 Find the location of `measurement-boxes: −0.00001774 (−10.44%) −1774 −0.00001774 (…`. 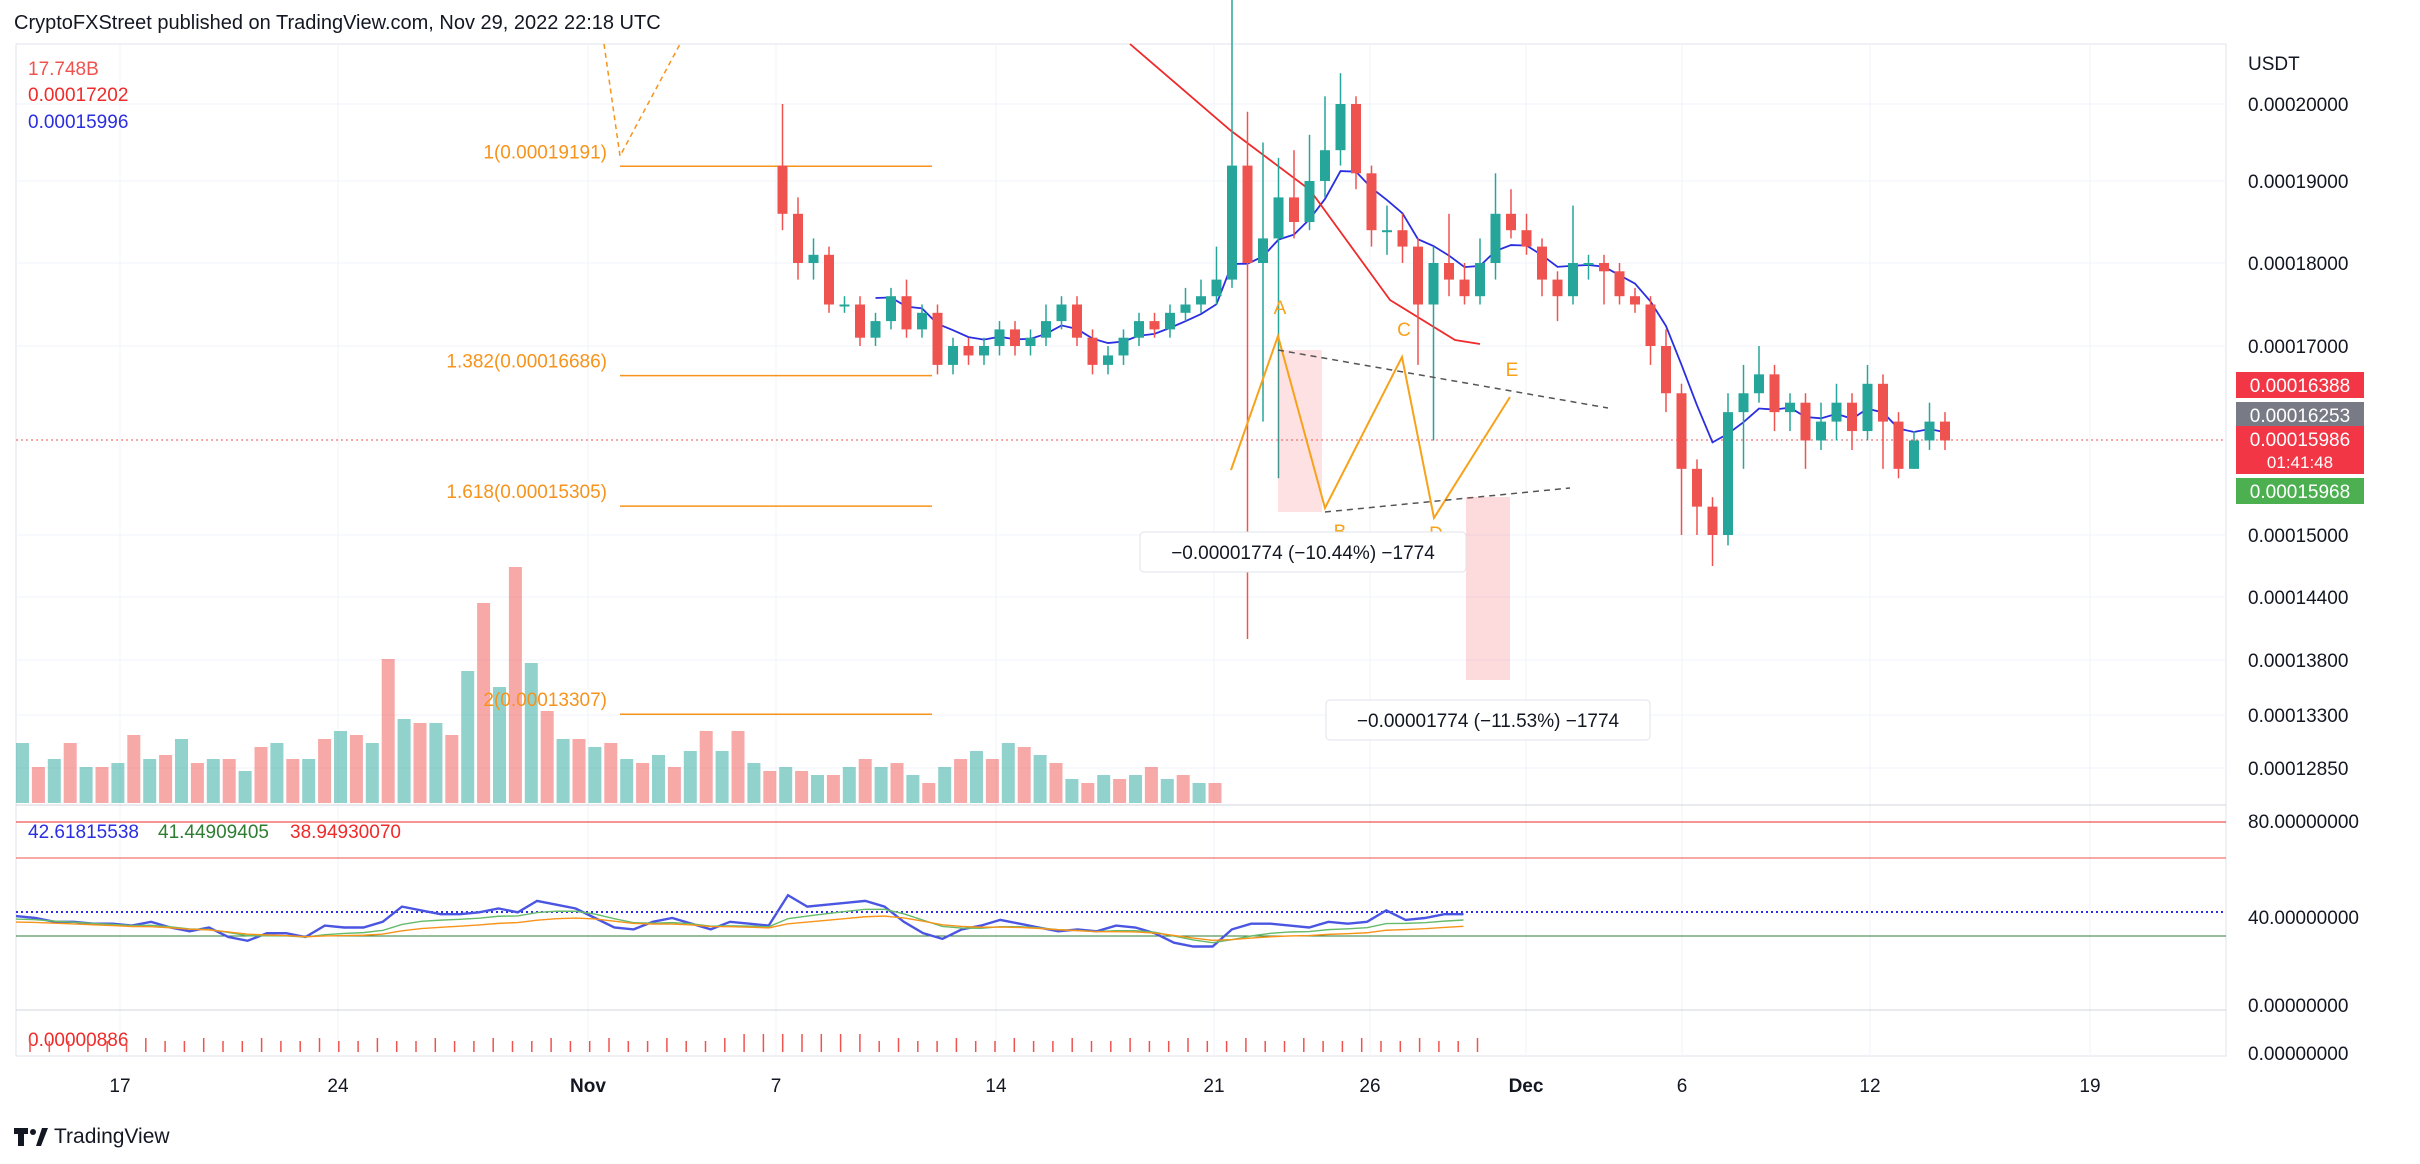

measurement-boxes: −0.00001774 (−10.44%) −1774 −0.00001774 (… is located at coordinates (1395, 619).